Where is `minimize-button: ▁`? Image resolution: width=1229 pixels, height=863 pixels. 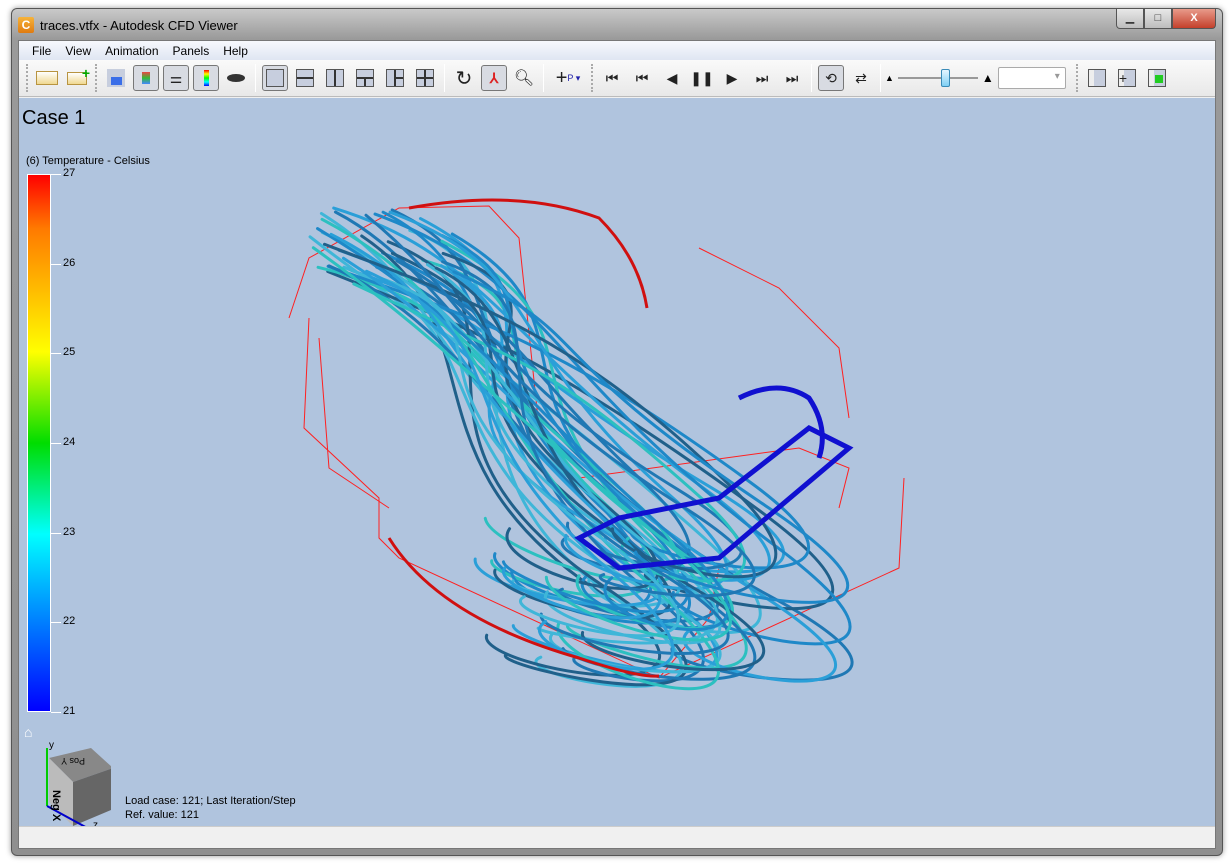
minimize-button: ▁ is located at coordinates (1130, 19).